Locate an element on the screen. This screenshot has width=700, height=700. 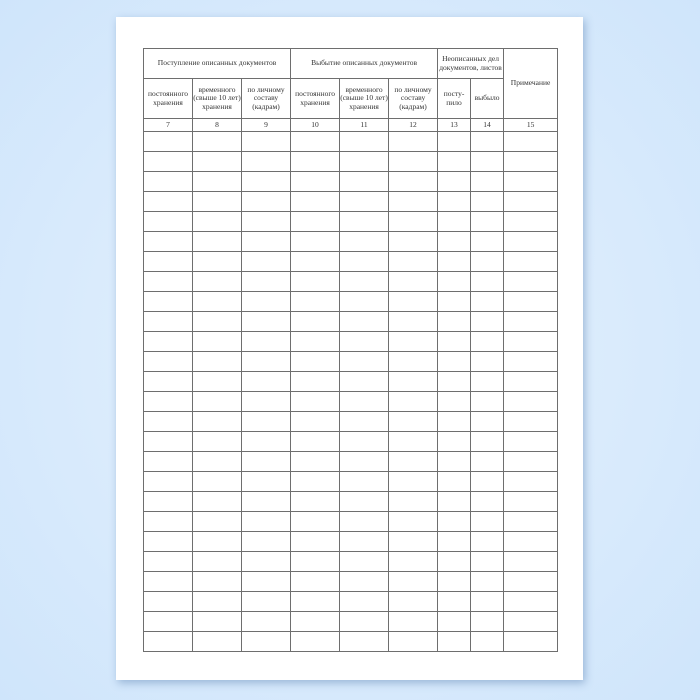
column-number: 11 is located at coordinates (364, 125).